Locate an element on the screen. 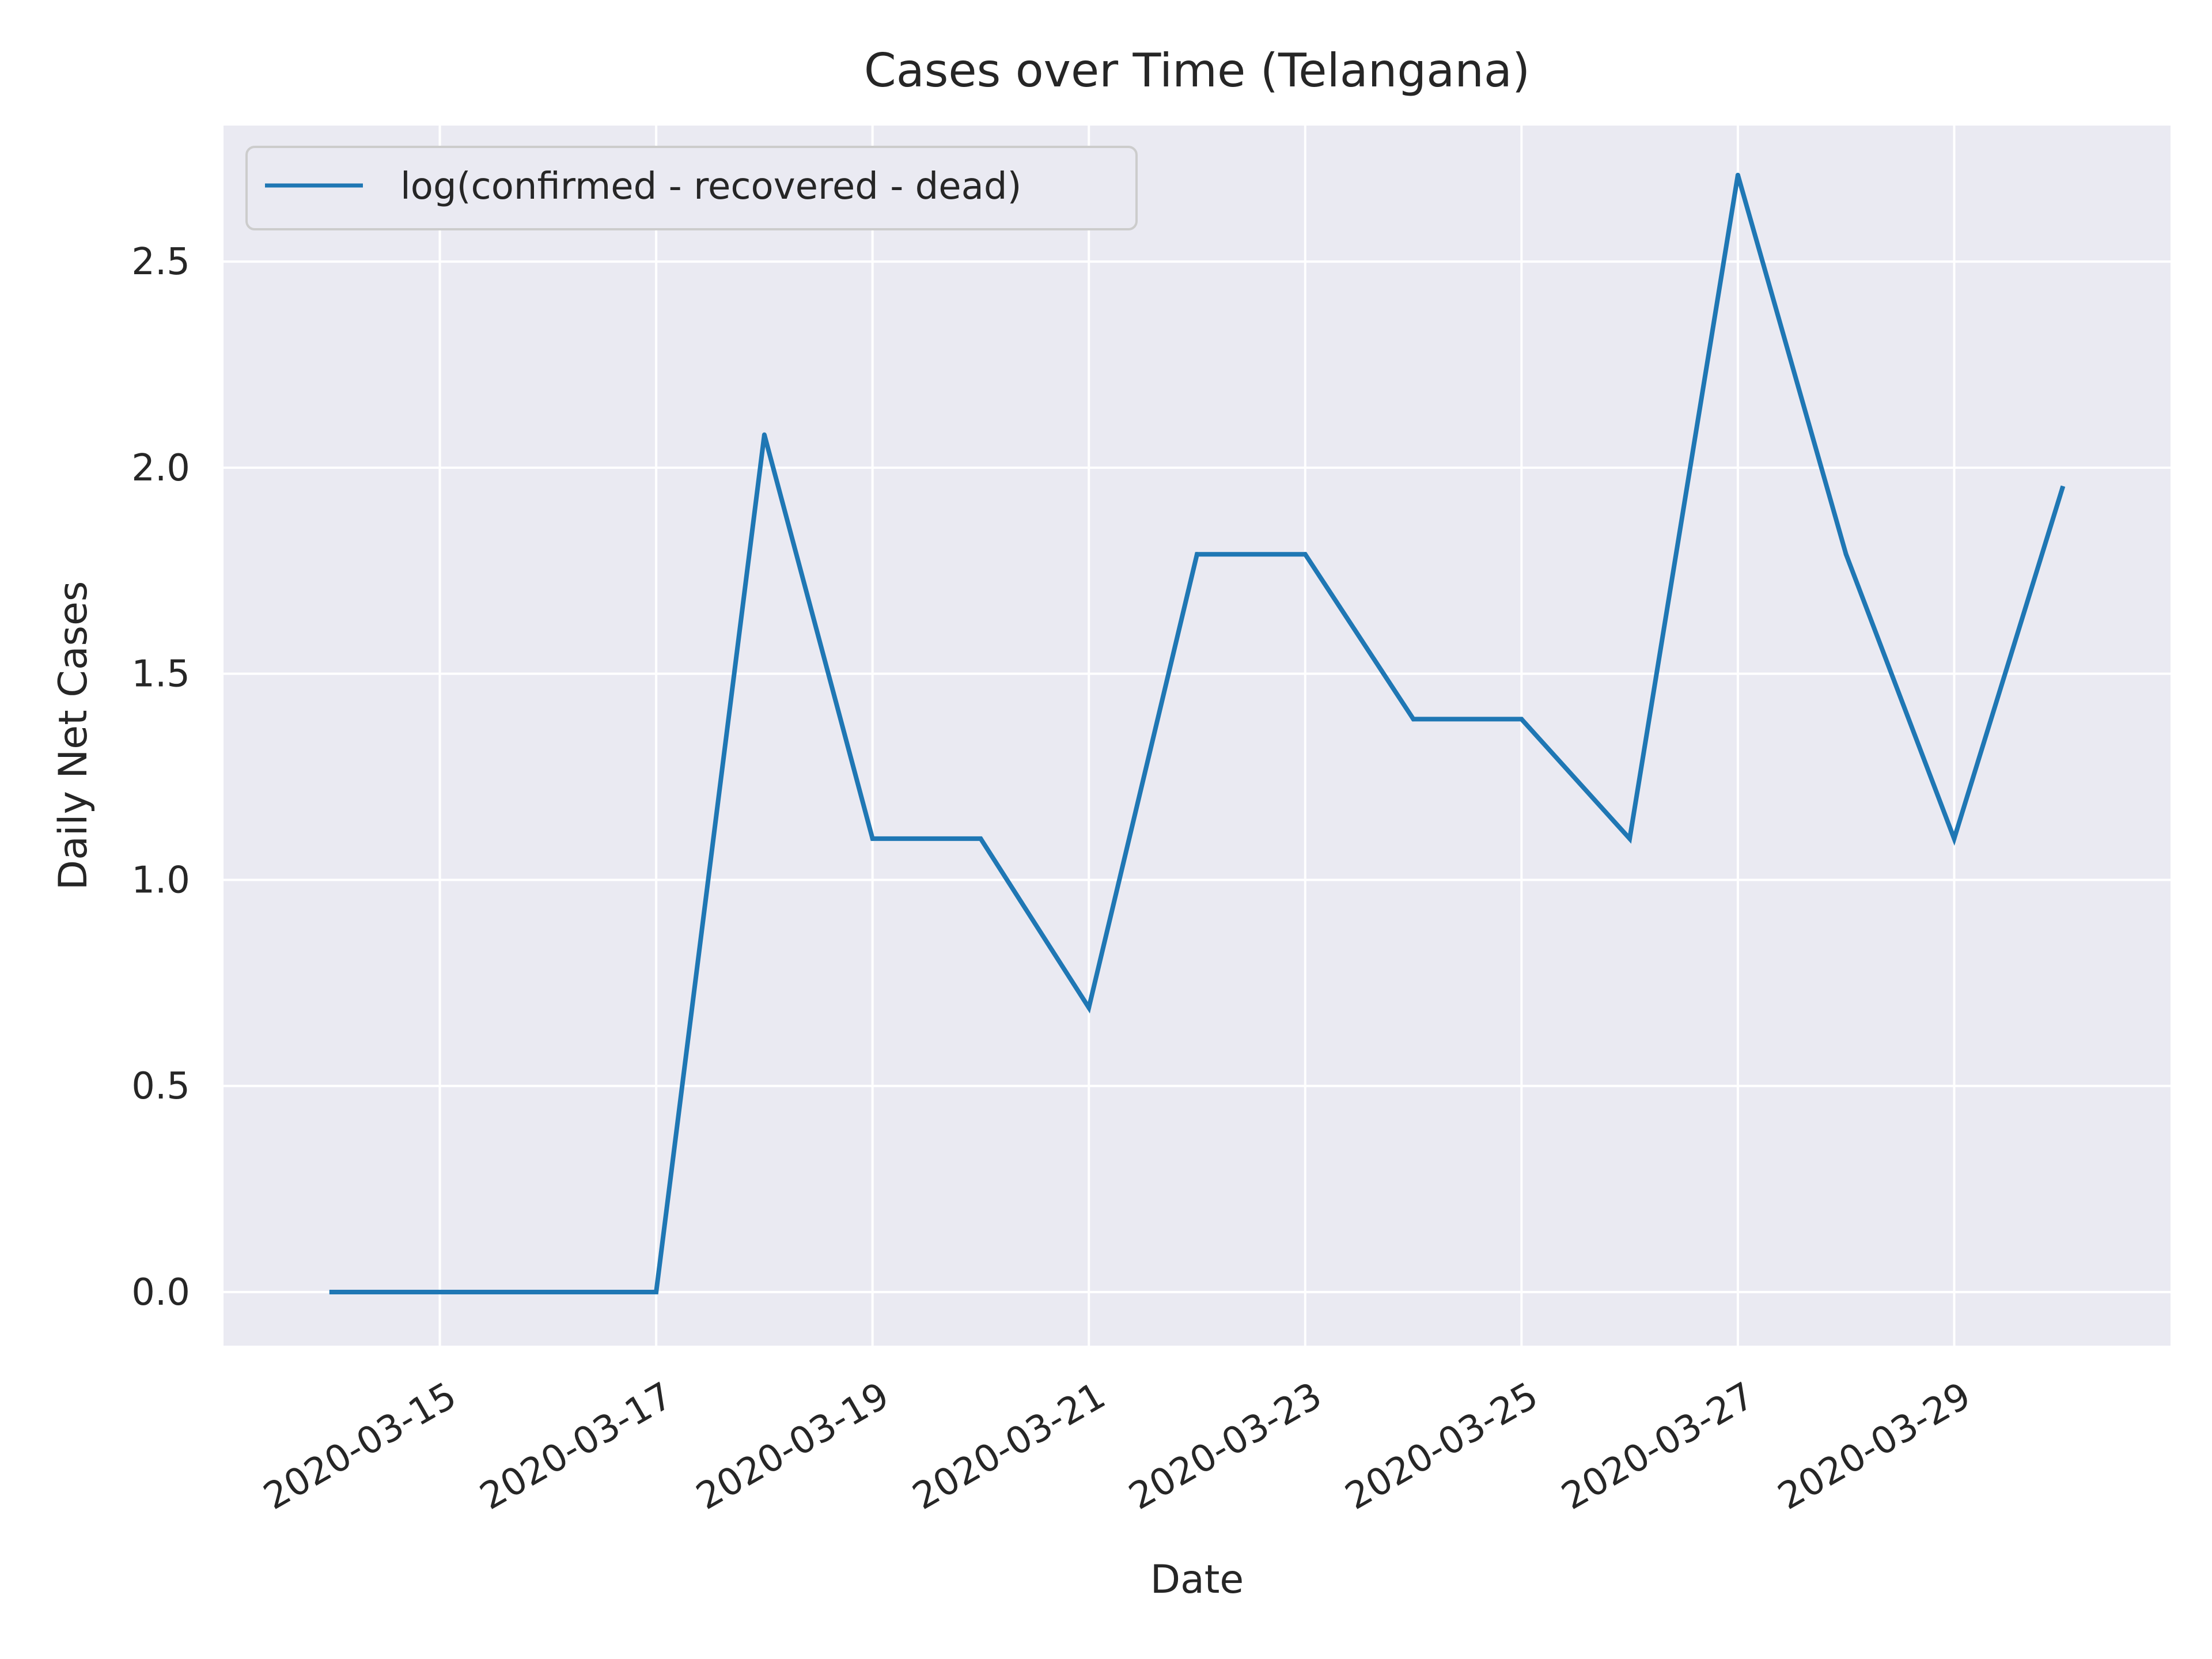 Image resolution: width=2212 pixels, height=1659 pixels. x-tick-label: 2020-03-25 is located at coordinates (1441, 1446).